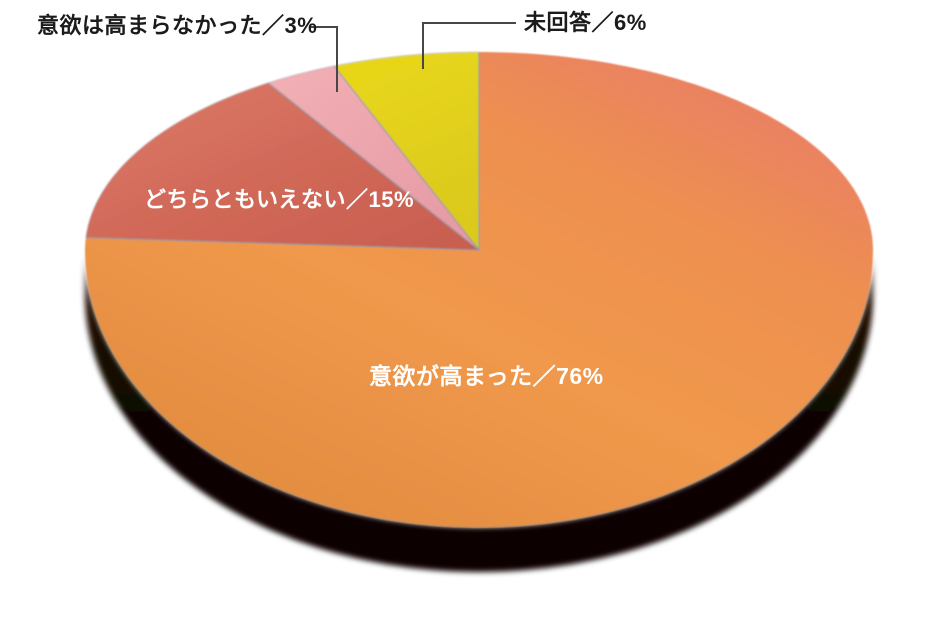 The image size is (942, 625). Describe the element at coordinates (177, 25) in the screenshot. I see `label-callout-no-increase: 意欲は高まらなかった／3%` at that location.